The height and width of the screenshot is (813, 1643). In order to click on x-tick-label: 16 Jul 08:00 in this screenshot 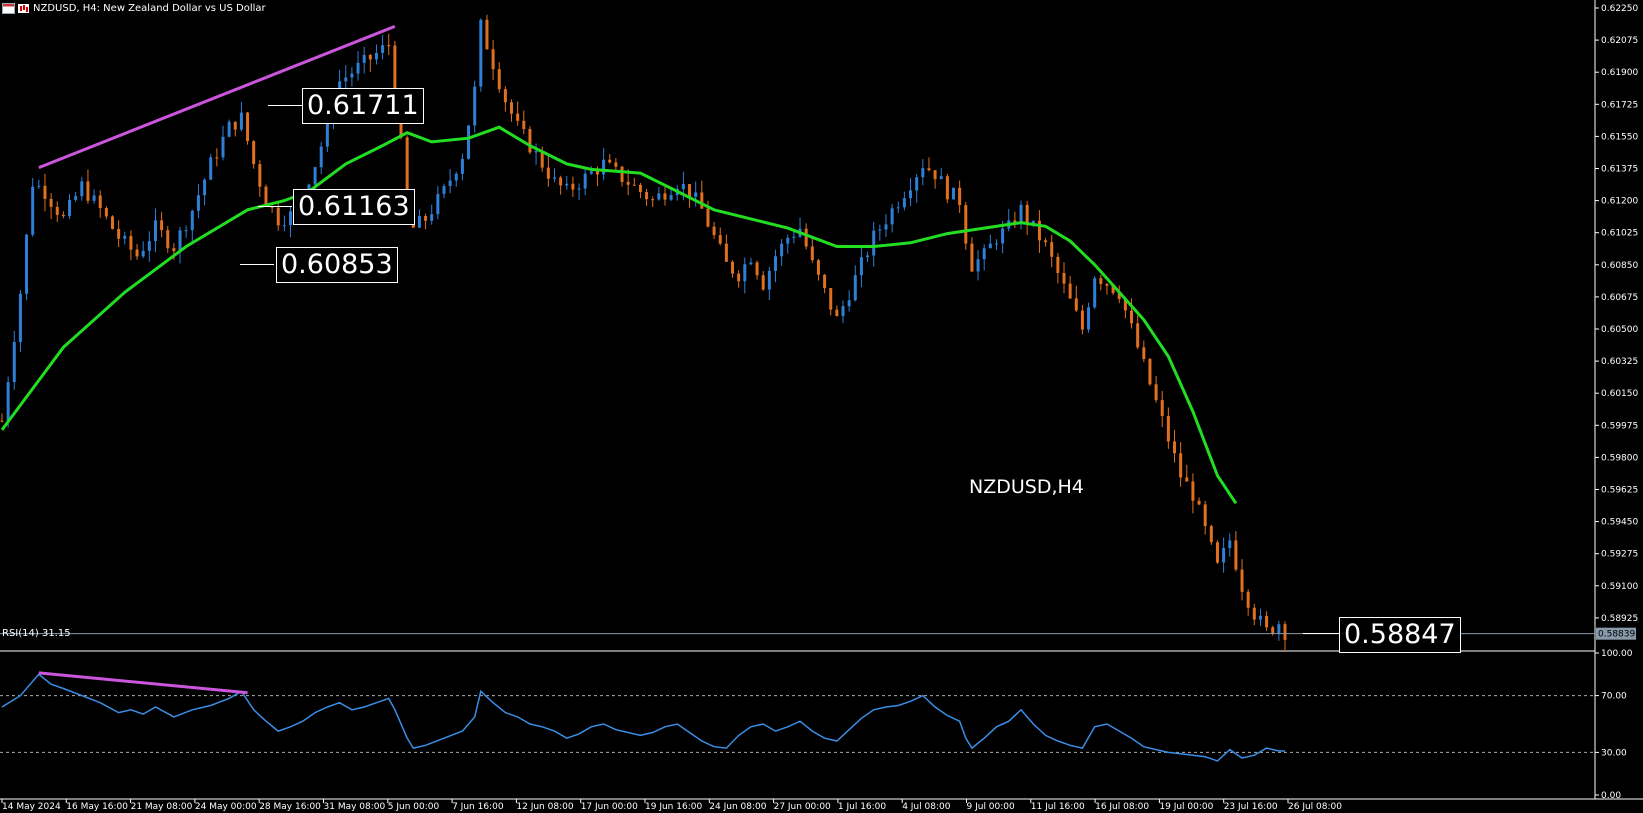, I will do `click(1122, 807)`.